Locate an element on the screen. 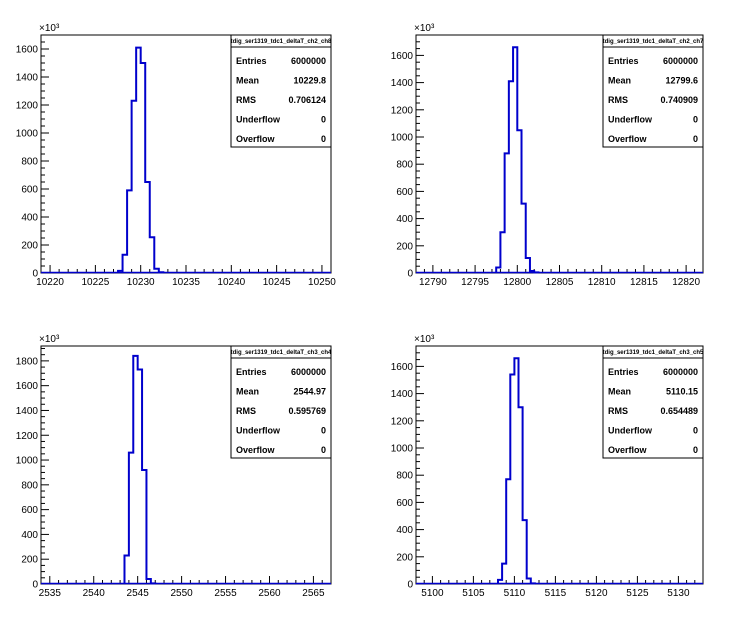 The width and height of the screenshot is (746, 622). x-tick-label: 10225 is located at coordinates (95, 282).